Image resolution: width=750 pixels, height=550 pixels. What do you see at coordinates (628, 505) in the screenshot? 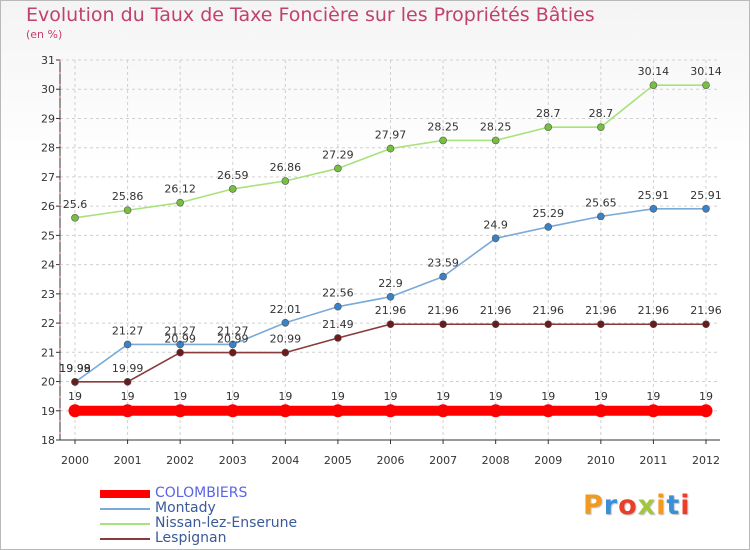
I see `logo-letter: o` at bounding box center [628, 505].